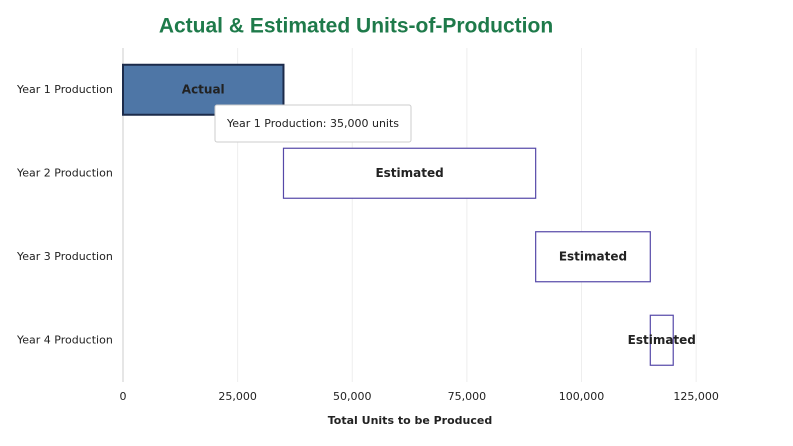 The width and height of the screenshot is (793, 446). Describe the element at coordinates (64, 89) in the screenshot. I see `y-tick-label: Year 1 Production` at that location.